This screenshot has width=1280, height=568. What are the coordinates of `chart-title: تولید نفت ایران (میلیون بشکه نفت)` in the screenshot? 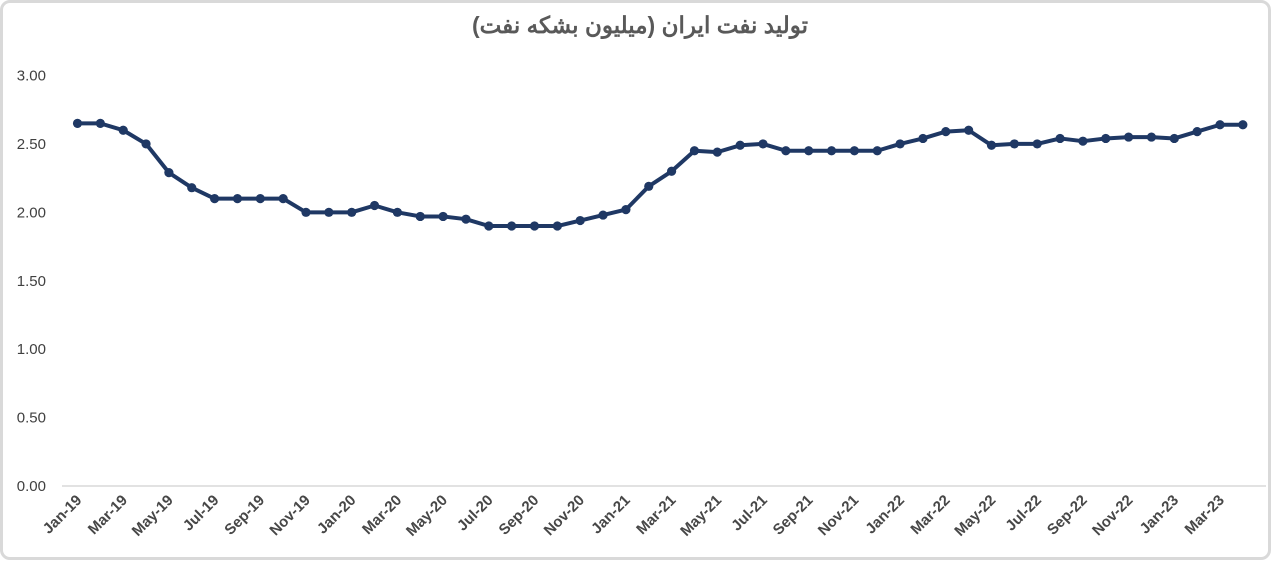 It's located at (640, 25).